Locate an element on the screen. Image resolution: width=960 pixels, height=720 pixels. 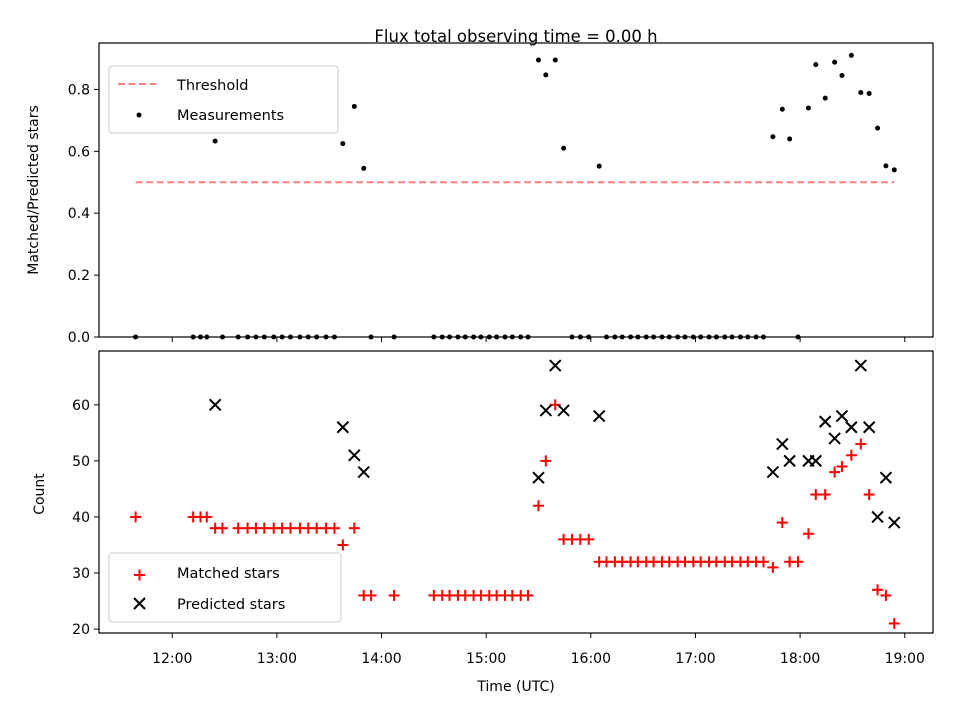
top-y-tick-label: 0.4 is located at coordinates (79, 214).